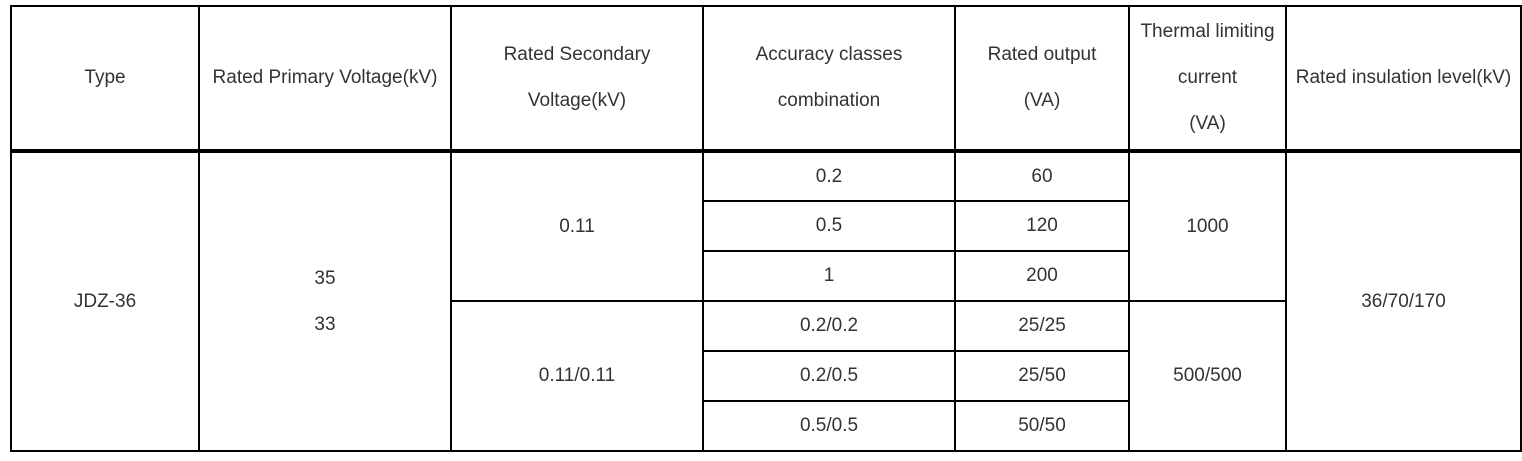 This screenshot has height=461, width=1522. I want to click on cell-output: 25/25, so click(1042, 326).